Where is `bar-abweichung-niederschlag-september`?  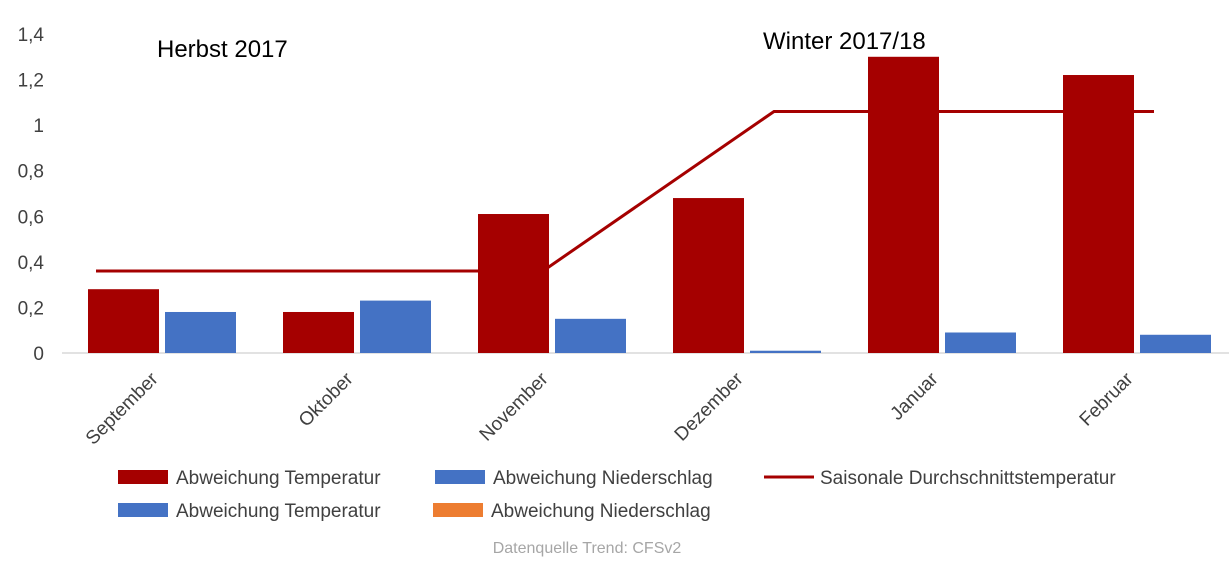 bar-abweichung-niederschlag-september is located at coordinates (200, 332).